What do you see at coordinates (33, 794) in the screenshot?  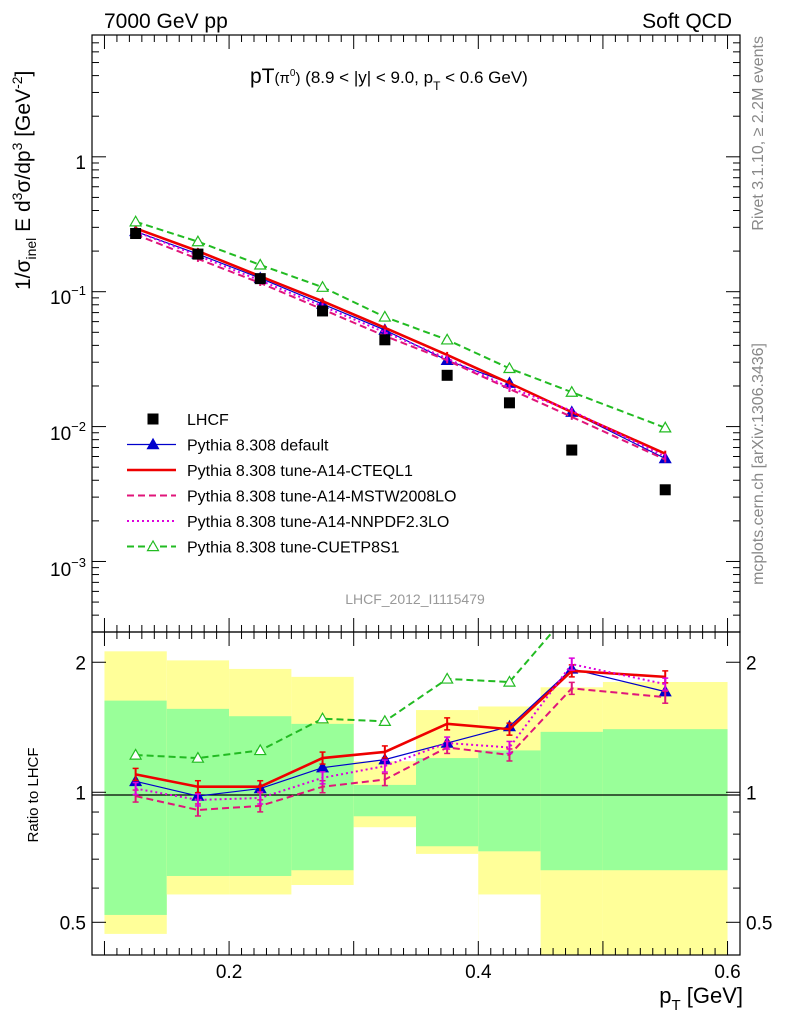 I see `ratio-y-axis-label: Ratio to LHCF` at bounding box center [33, 794].